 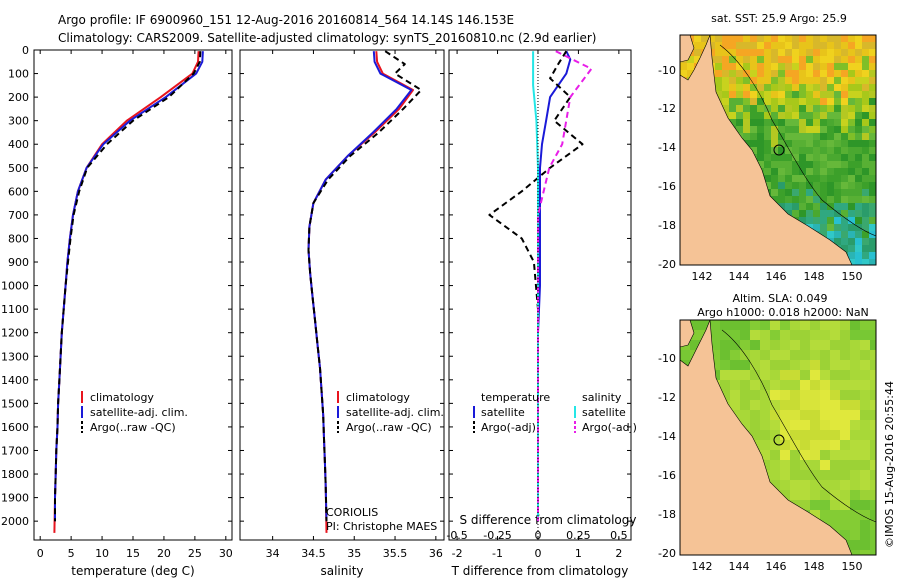 What do you see at coordinates (18, 74) in the screenshot?
I see `depth-tick-label: 100` at bounding box center [18, 74].